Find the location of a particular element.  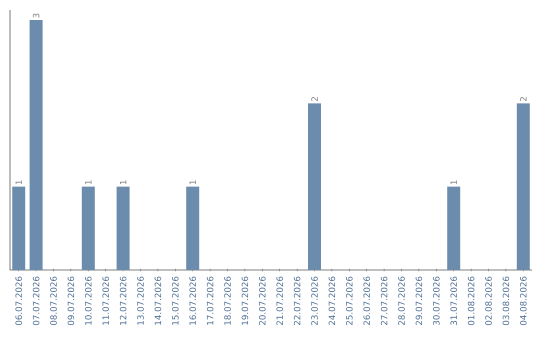

x-tick-label: 26.07.2026 is located at coordinates (366, 301).